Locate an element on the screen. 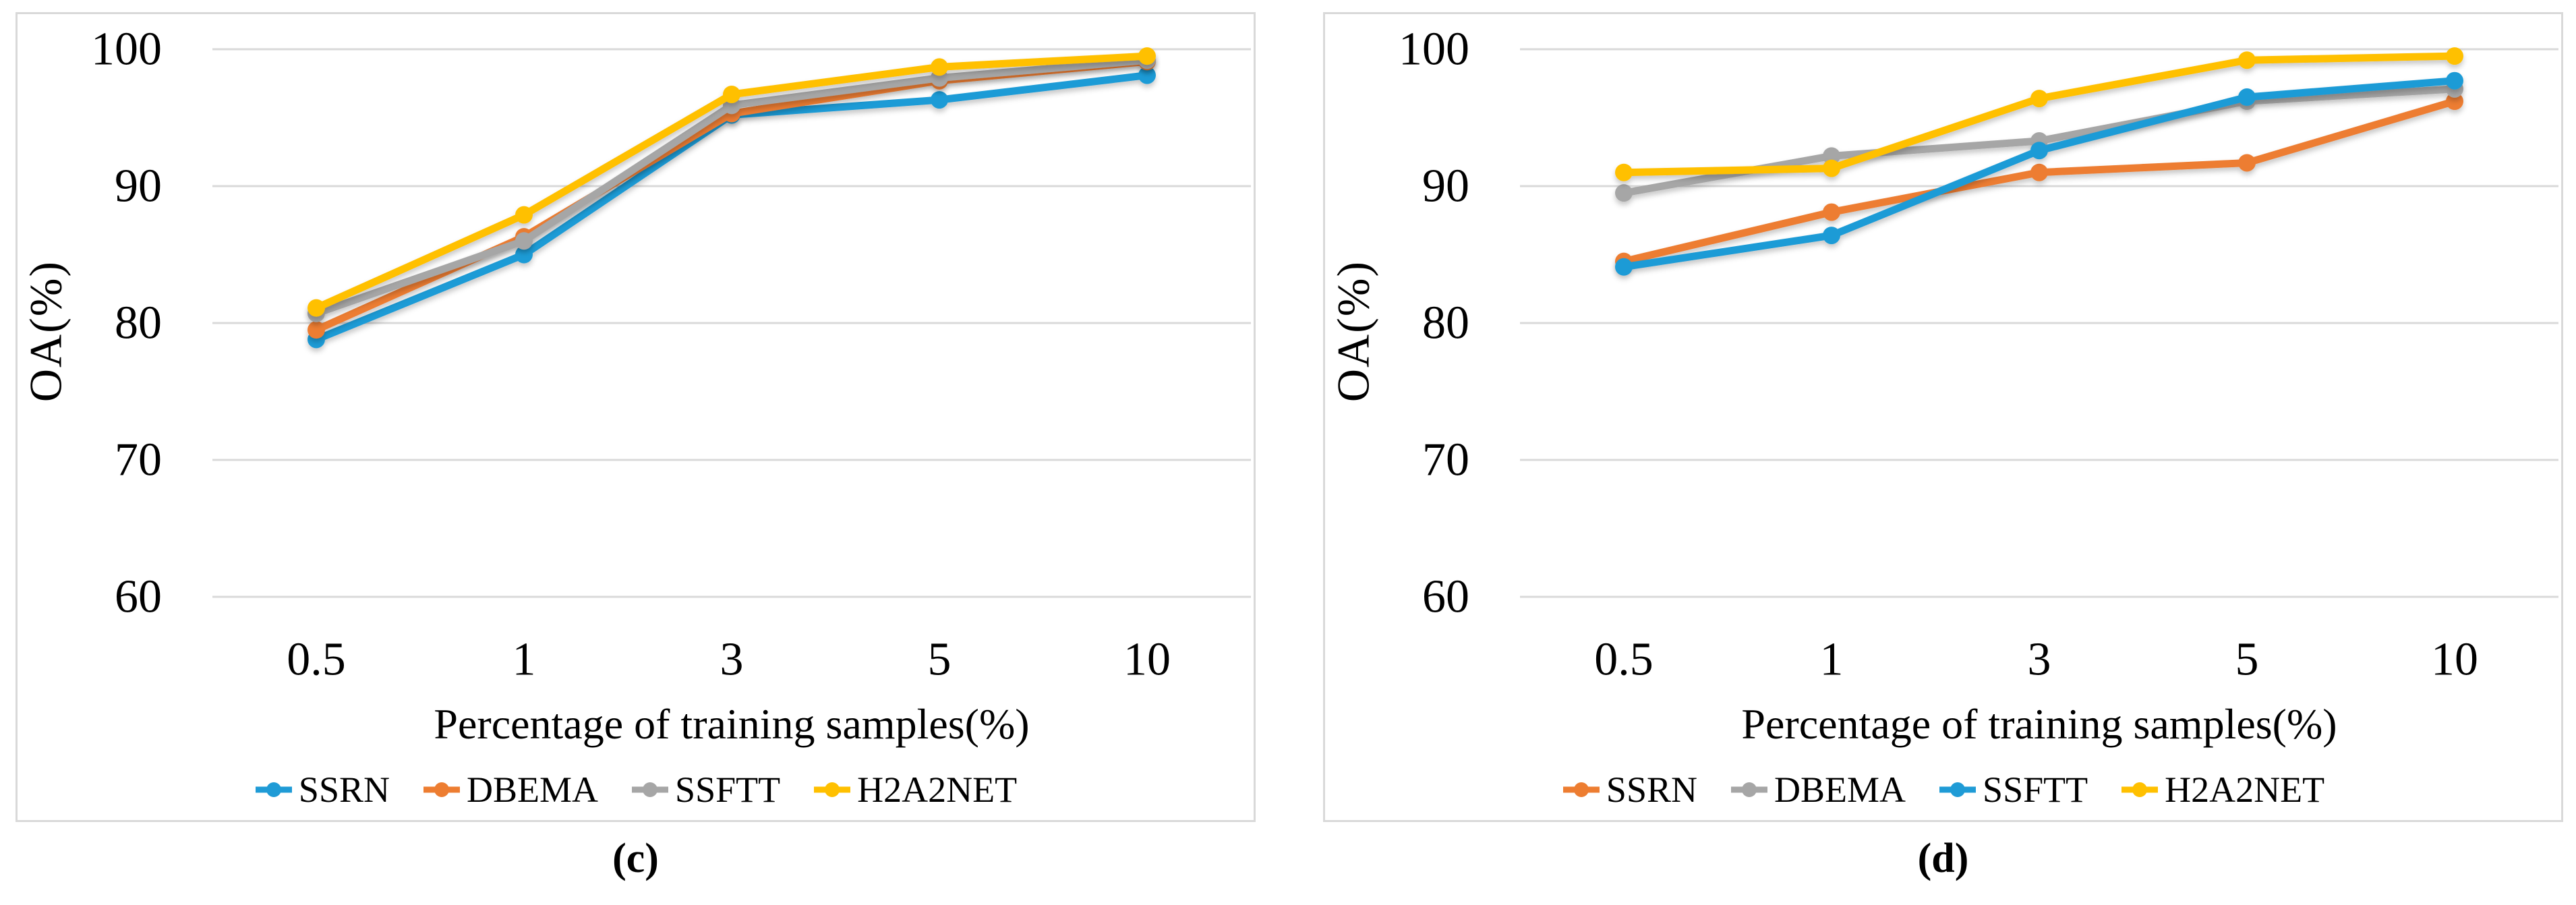  series-ssrn is located at coordinates (2039, 181).